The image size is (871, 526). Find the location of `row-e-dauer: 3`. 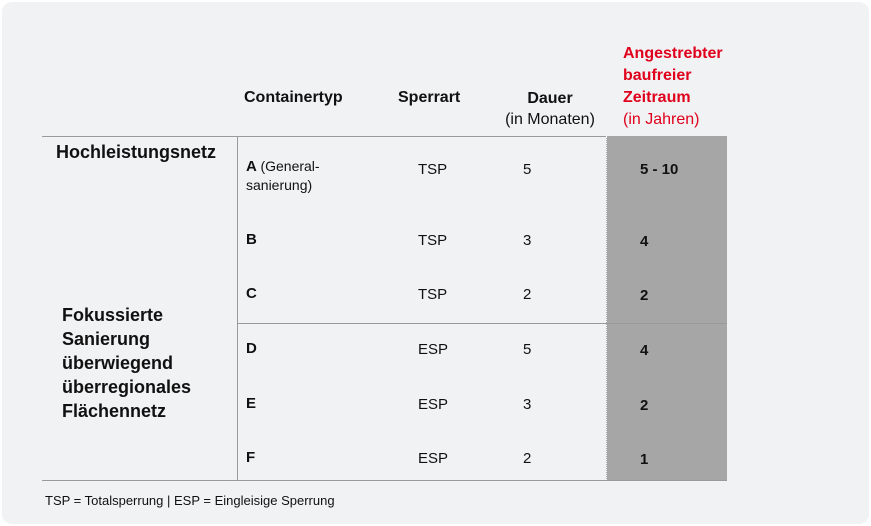

row-e-dauer: 3 is located at coordinates (527, 404).